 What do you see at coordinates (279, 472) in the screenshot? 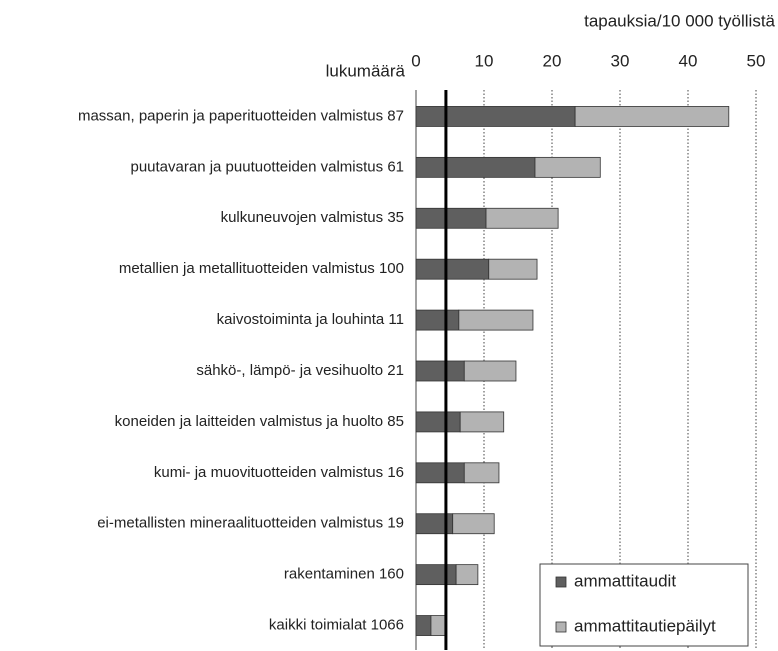
I see `category-label: kumi- ja muovituotteiden valmistus 16` at bounding box center [279, 472].